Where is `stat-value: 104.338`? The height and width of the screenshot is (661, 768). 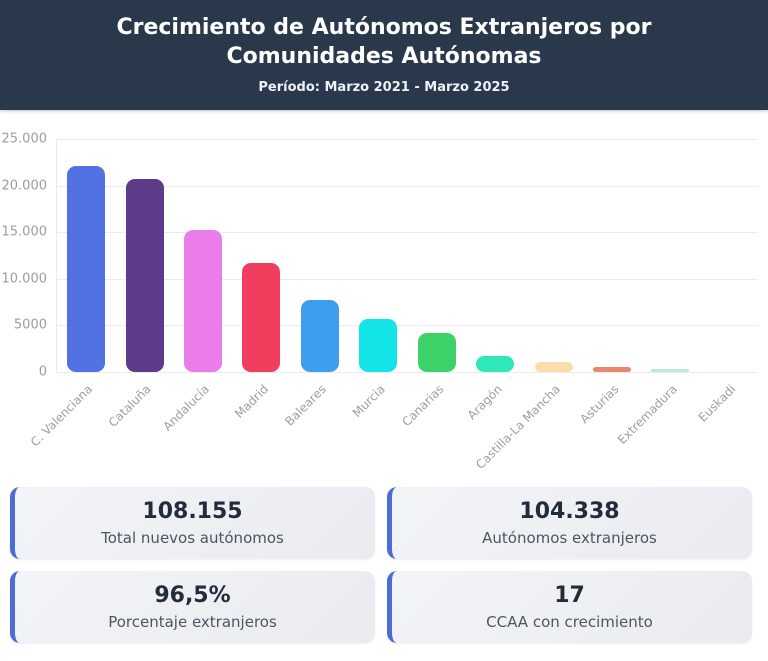
stat-value: 104.338 is located at coordinates (569, 511).